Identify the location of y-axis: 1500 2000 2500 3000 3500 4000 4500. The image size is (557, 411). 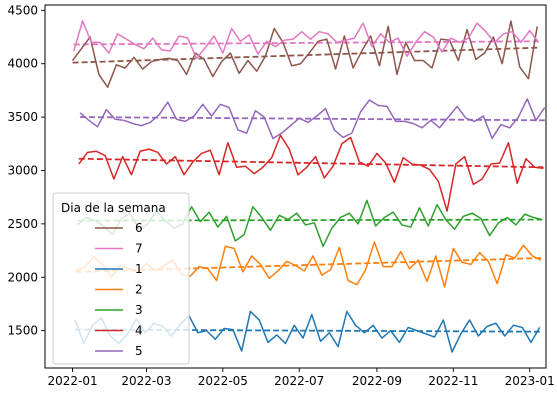
(26, 170).